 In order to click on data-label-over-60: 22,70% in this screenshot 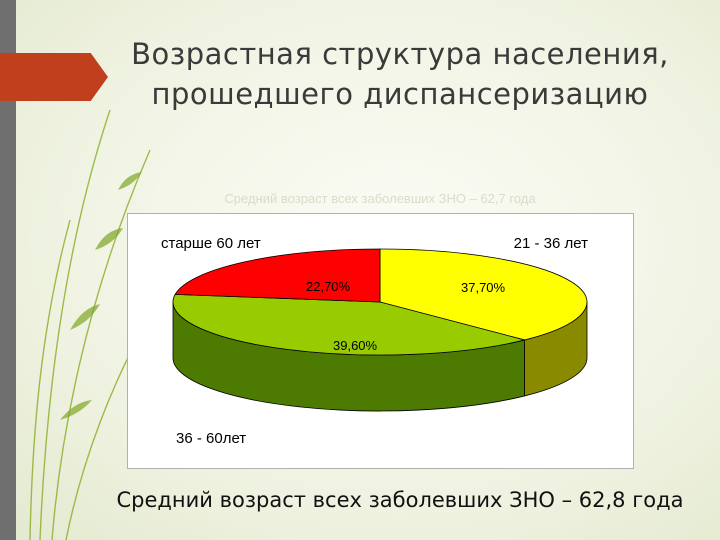, I will do `click(328, 286)`.